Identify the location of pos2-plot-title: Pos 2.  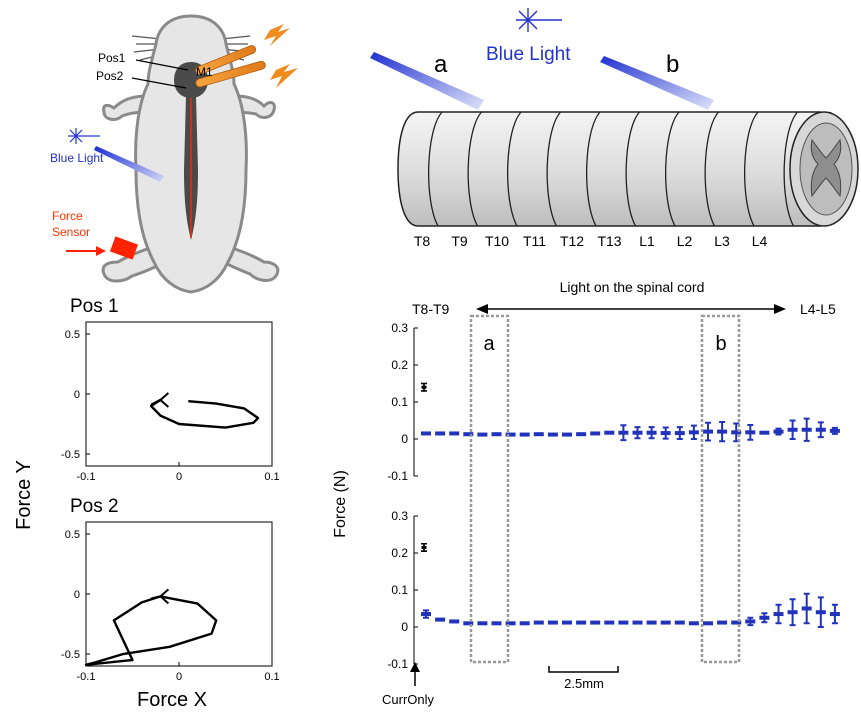
(94, 506).